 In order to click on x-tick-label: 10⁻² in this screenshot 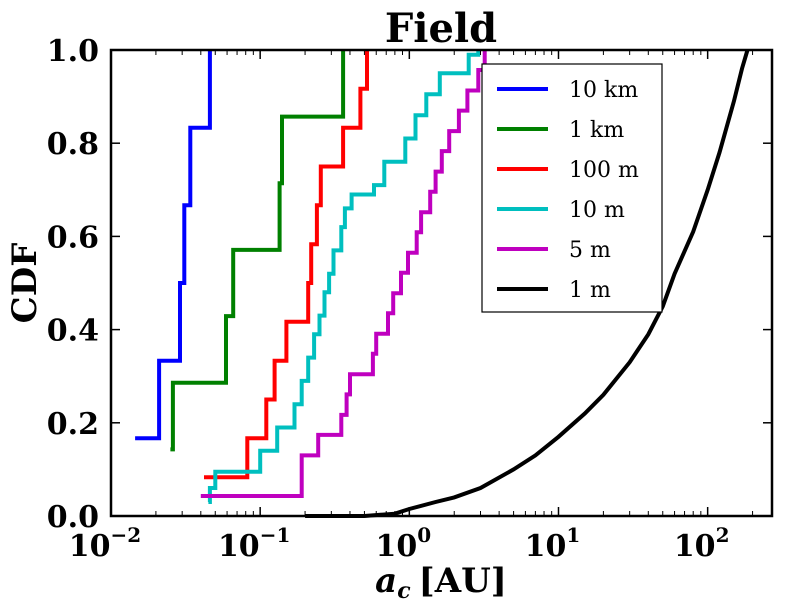, I will do `click(105, 543)`.